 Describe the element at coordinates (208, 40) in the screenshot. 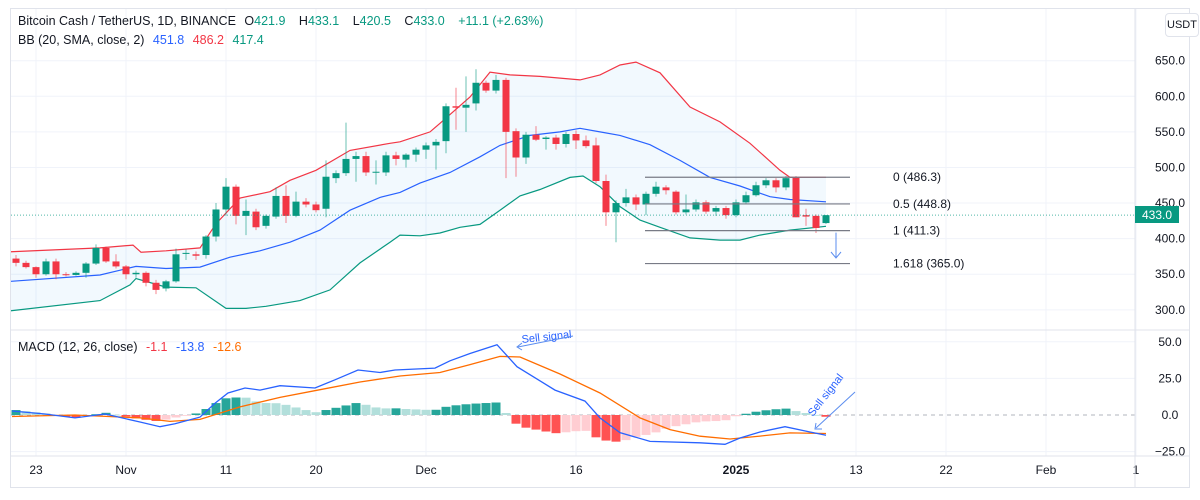

I see `bb-upper-value: 486.2` at that location.